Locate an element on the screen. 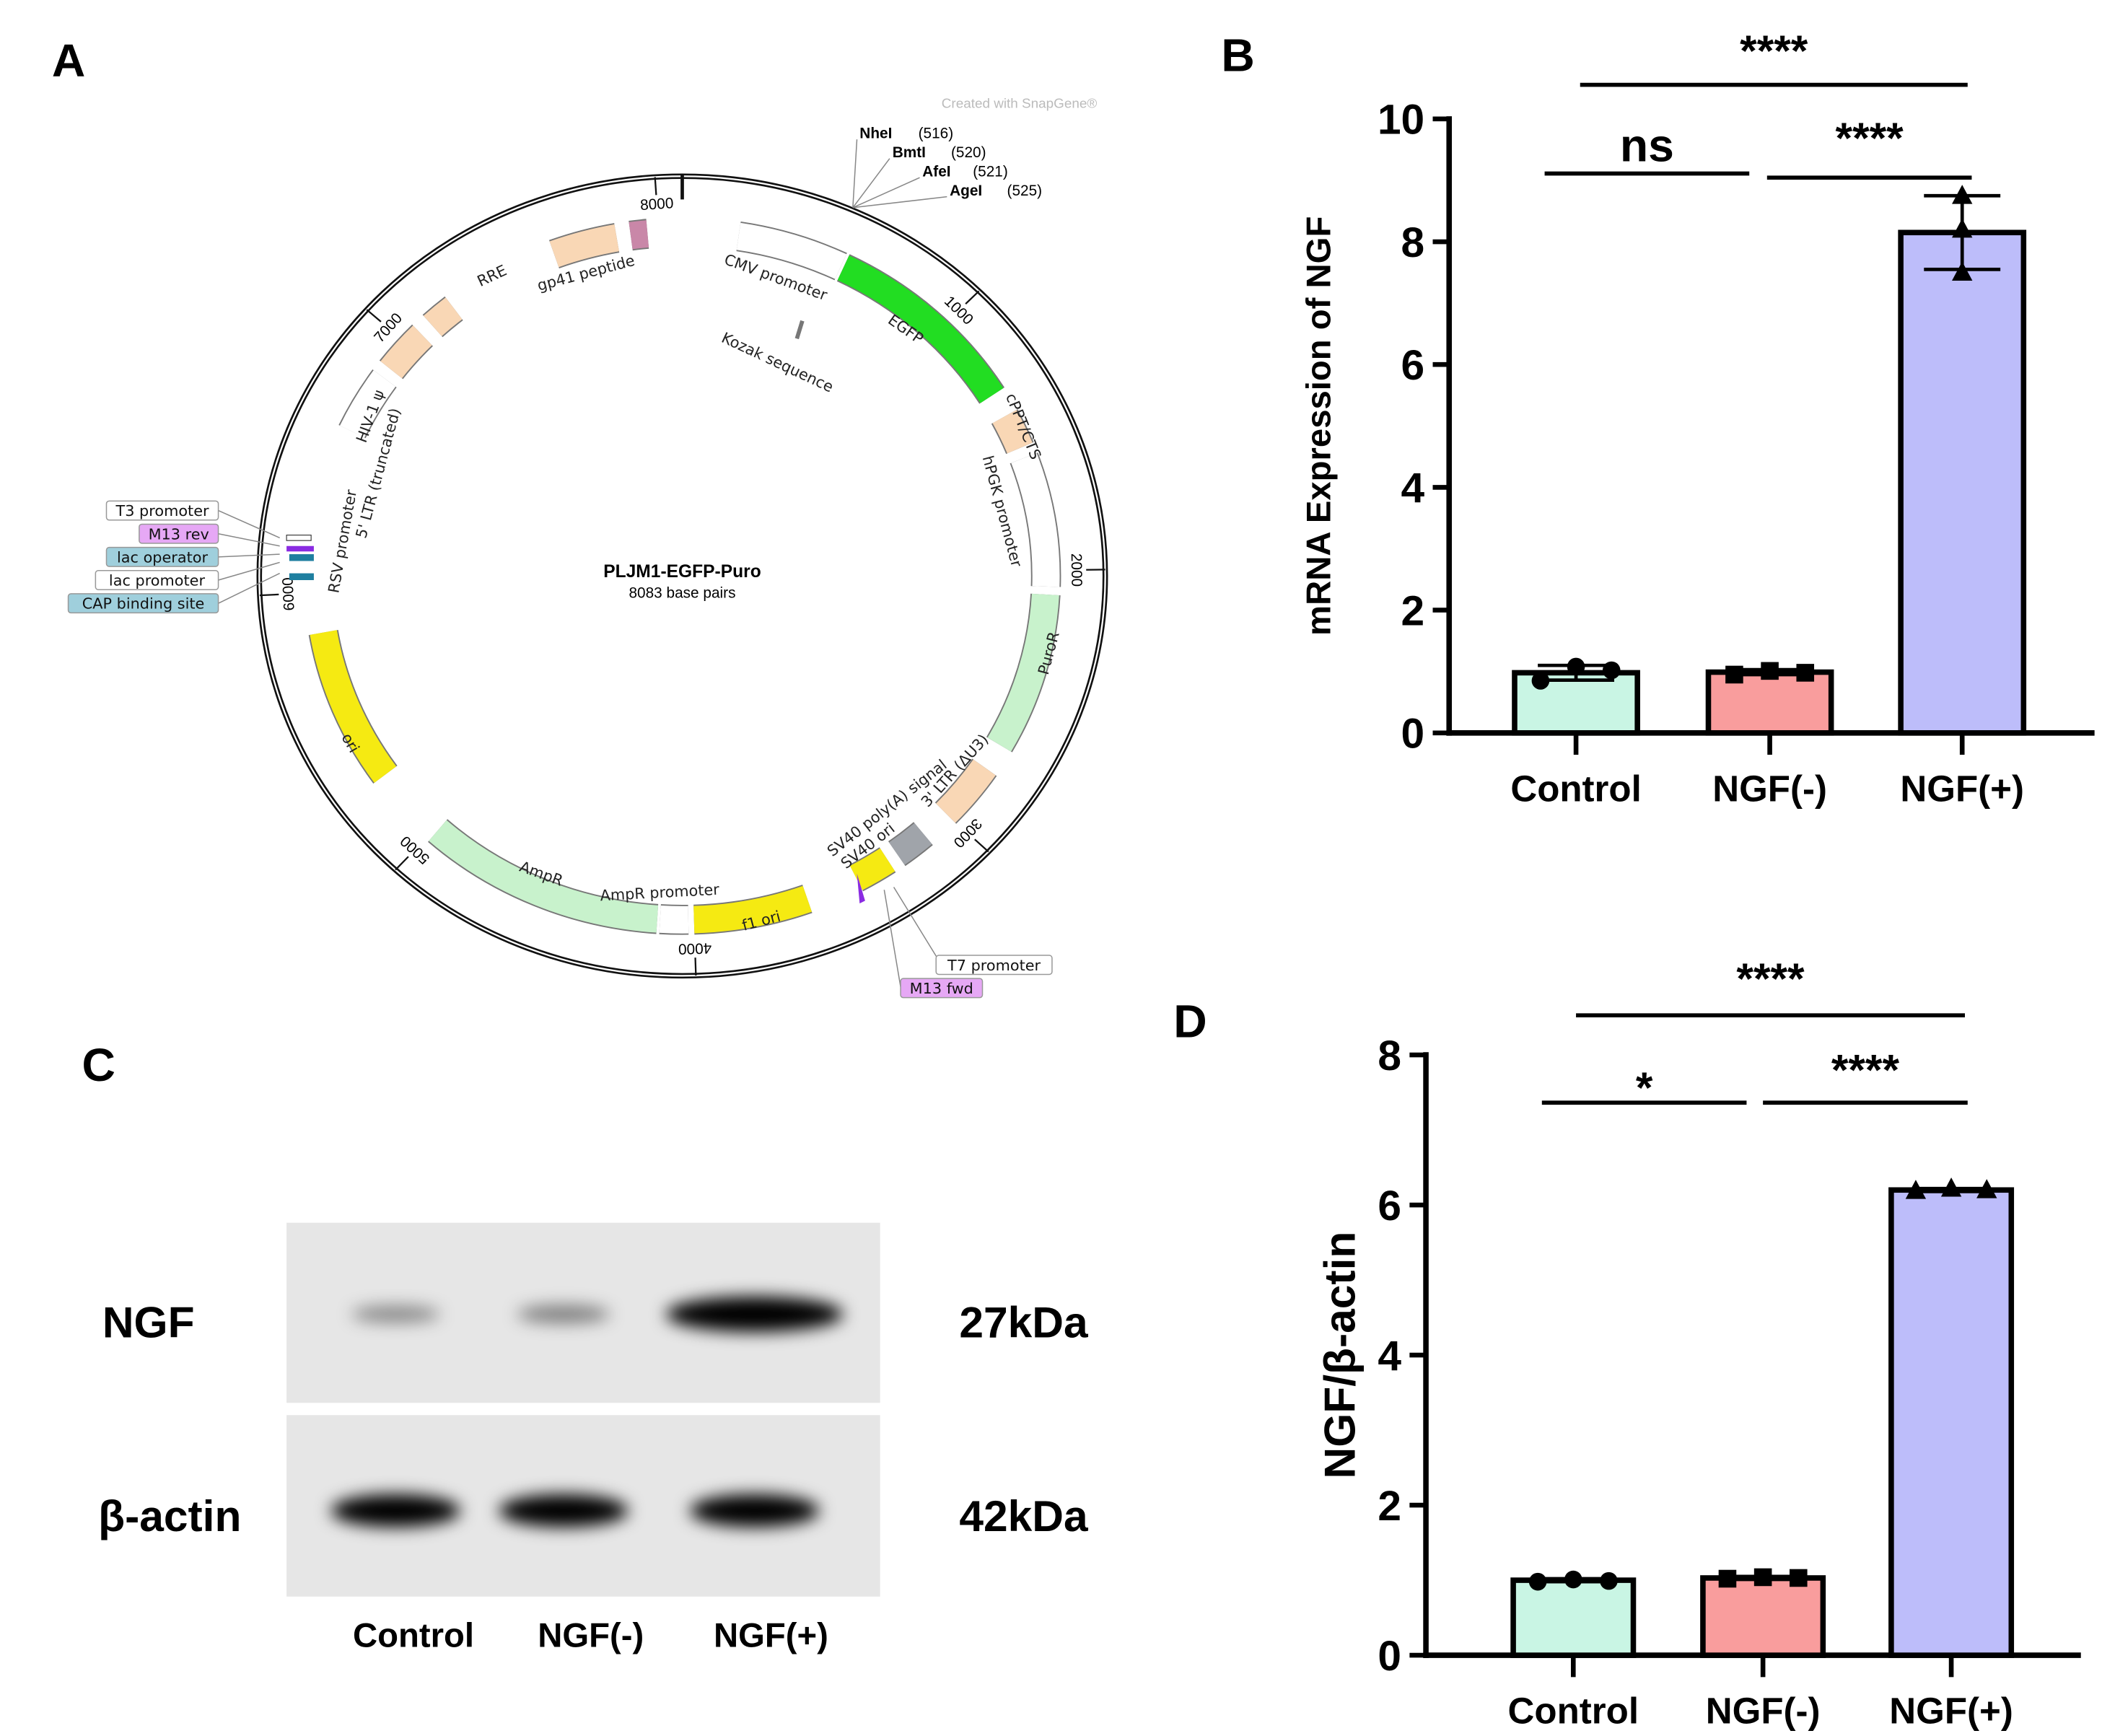  panel-label-d: D is located at coordinates (1190, 1021).